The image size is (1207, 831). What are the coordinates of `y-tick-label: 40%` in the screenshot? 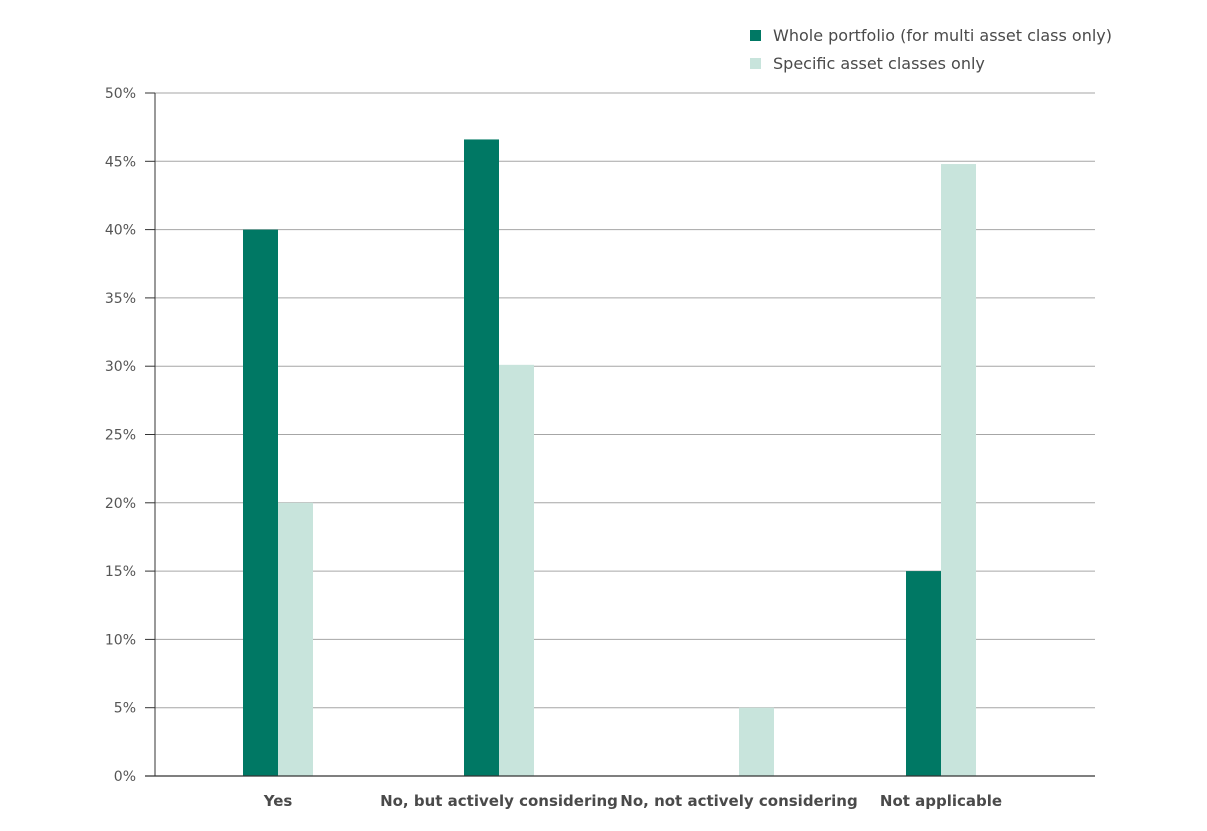 It's located at (120, 231).